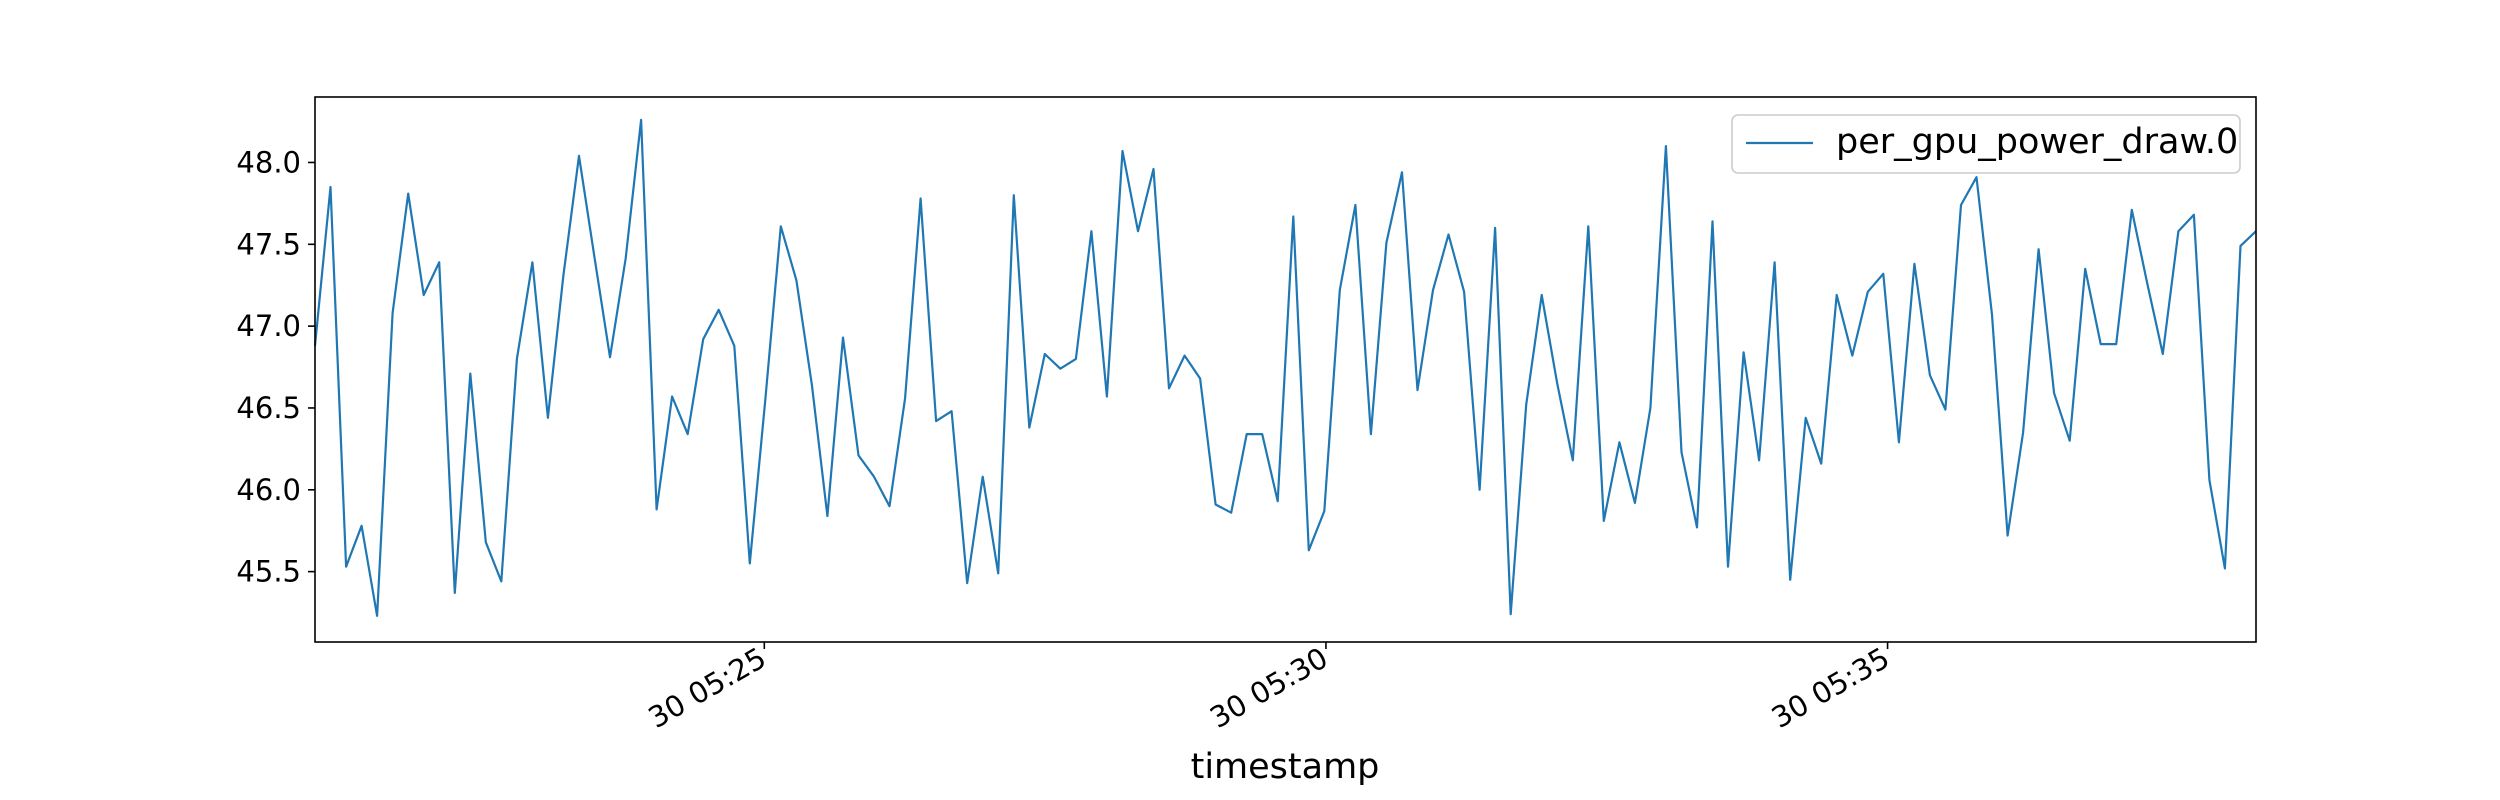 The width and height of the screenshot is (2500, 800). Describe the element at coordinates (268, 244) in the screenshot. I see `y-tick-label: 47.5` at that location.